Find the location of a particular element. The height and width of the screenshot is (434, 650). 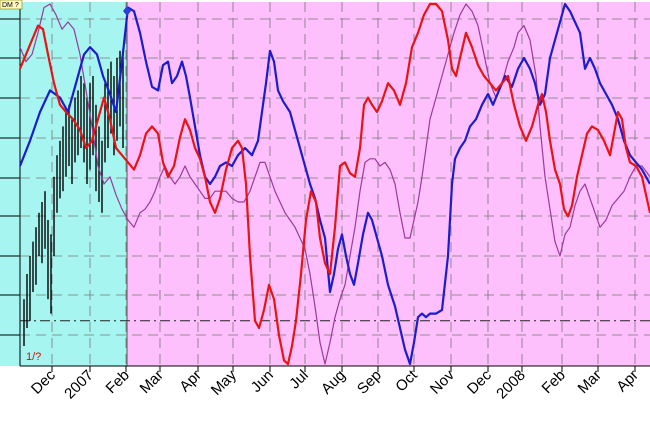

top-left-badge: DM ? is located at coordinates (11, 5).